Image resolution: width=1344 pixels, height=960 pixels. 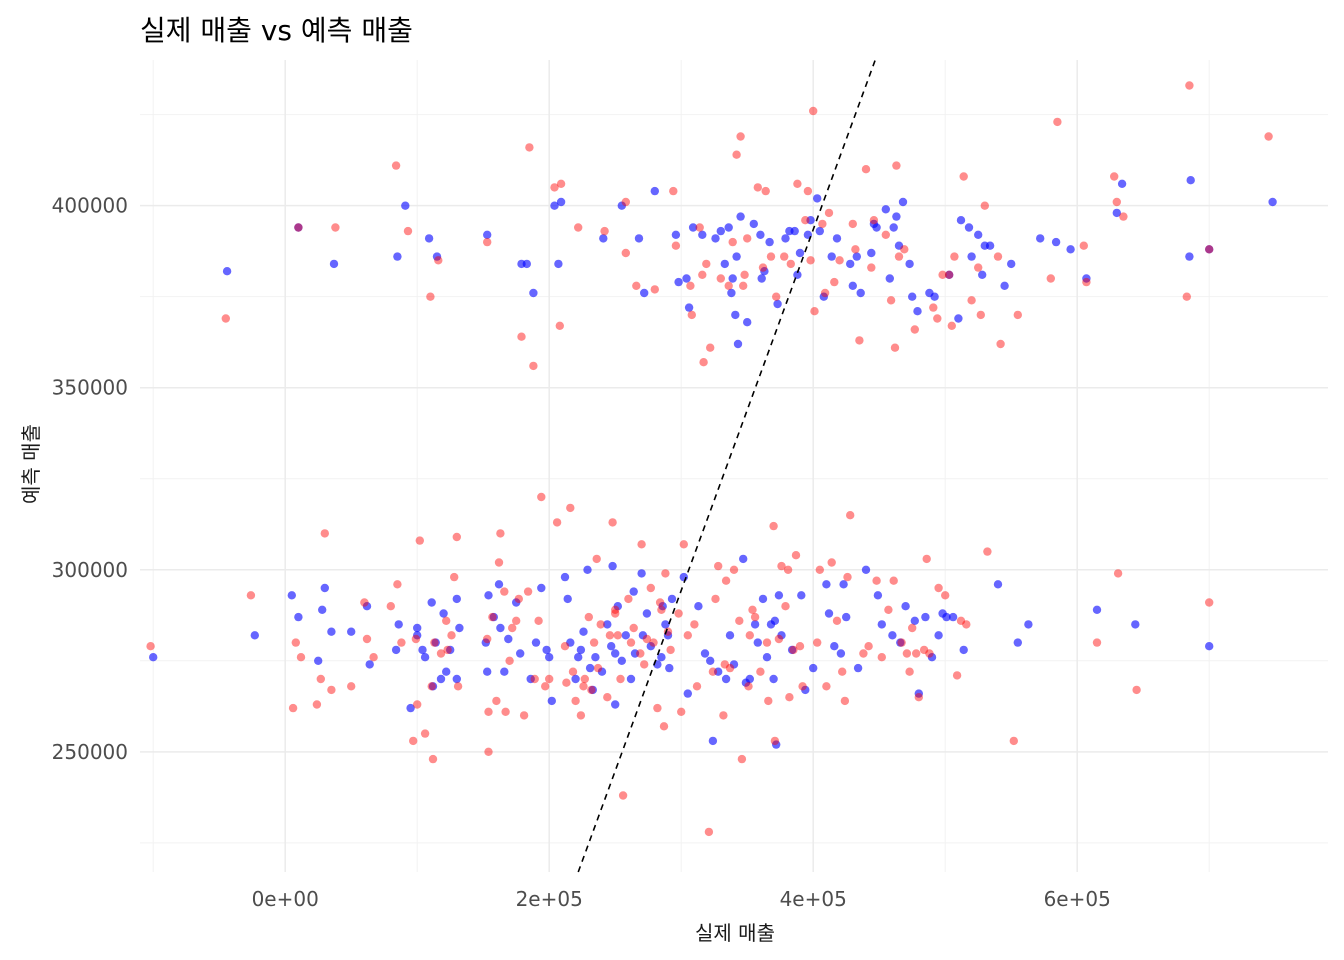 What do you see at coordinates (813, 899) in the screenshot?
I see `x-tick-label: 4e+05` at bounding box center [813, 899].